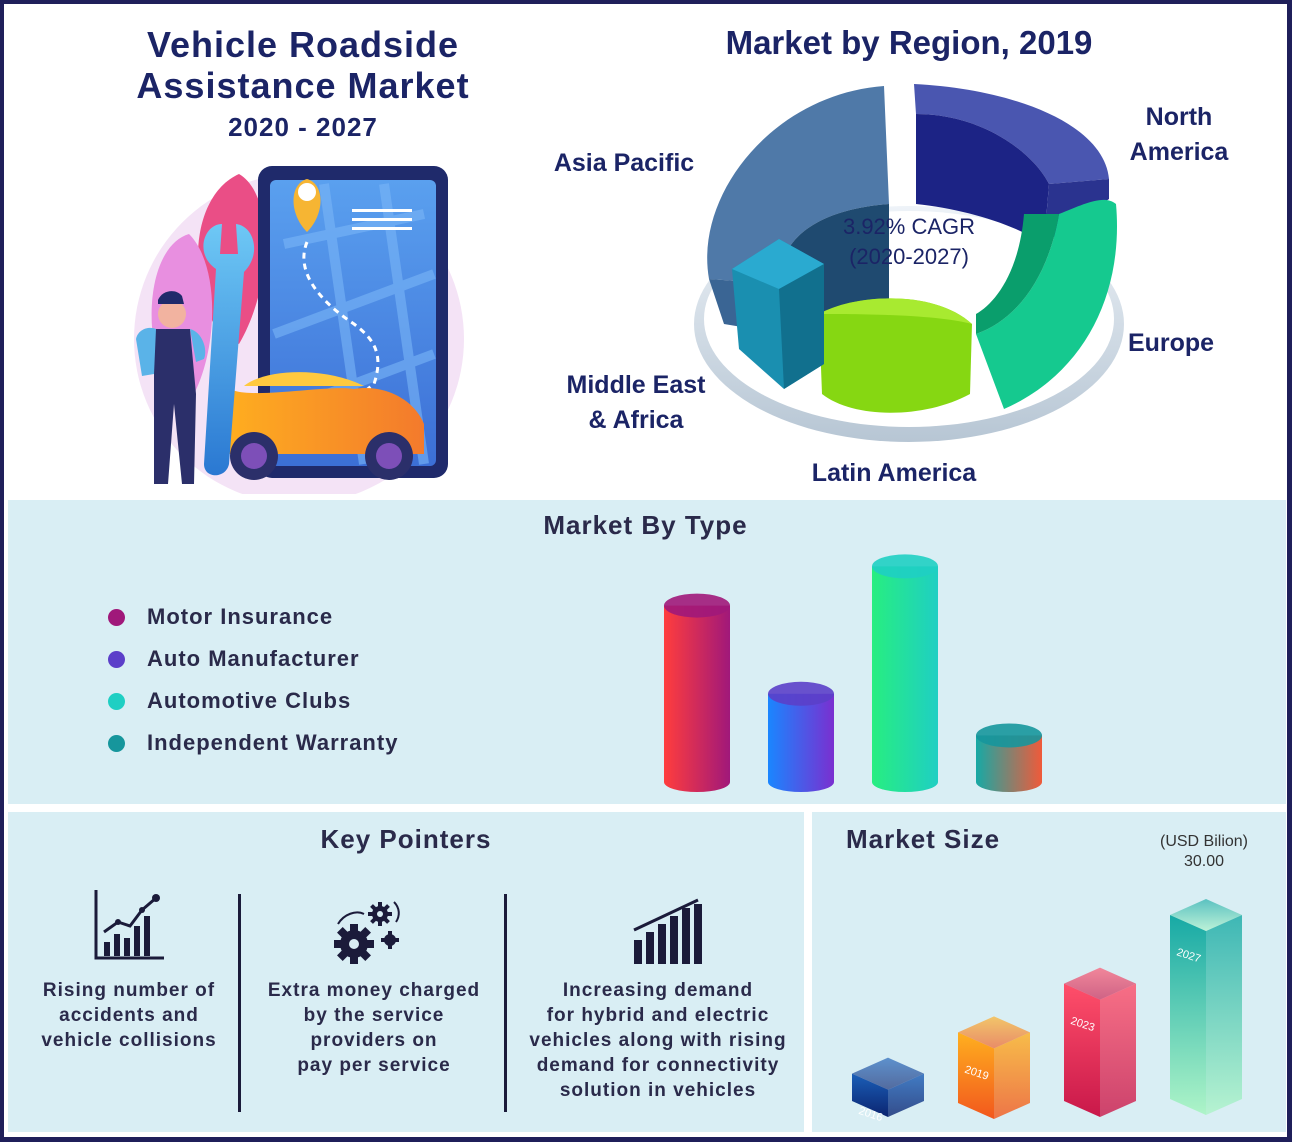 This screenshot has height=1142, width=1292. I want to click on region-donut-chart, so click(909, 263).